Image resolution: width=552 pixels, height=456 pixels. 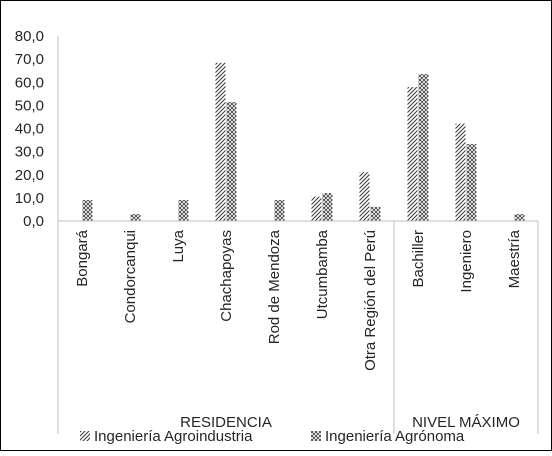 What do you see at coordinates (370, 300) in the screenshot?
I see `x-tick-label: Otra Región del Perú` at bounding box center [370, 300].